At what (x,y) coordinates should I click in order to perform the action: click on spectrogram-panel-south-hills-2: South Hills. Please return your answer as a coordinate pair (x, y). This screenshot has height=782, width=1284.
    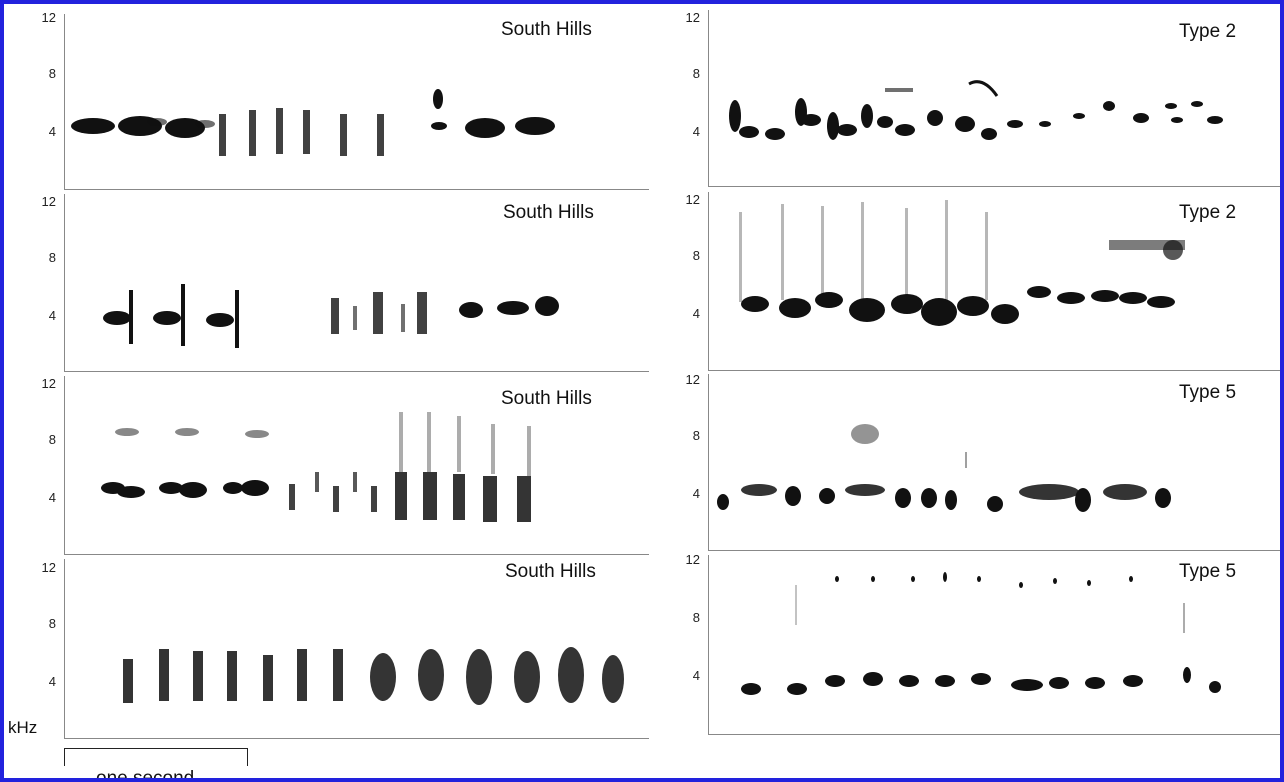
    Looking at the image, I should click on (356, 283).